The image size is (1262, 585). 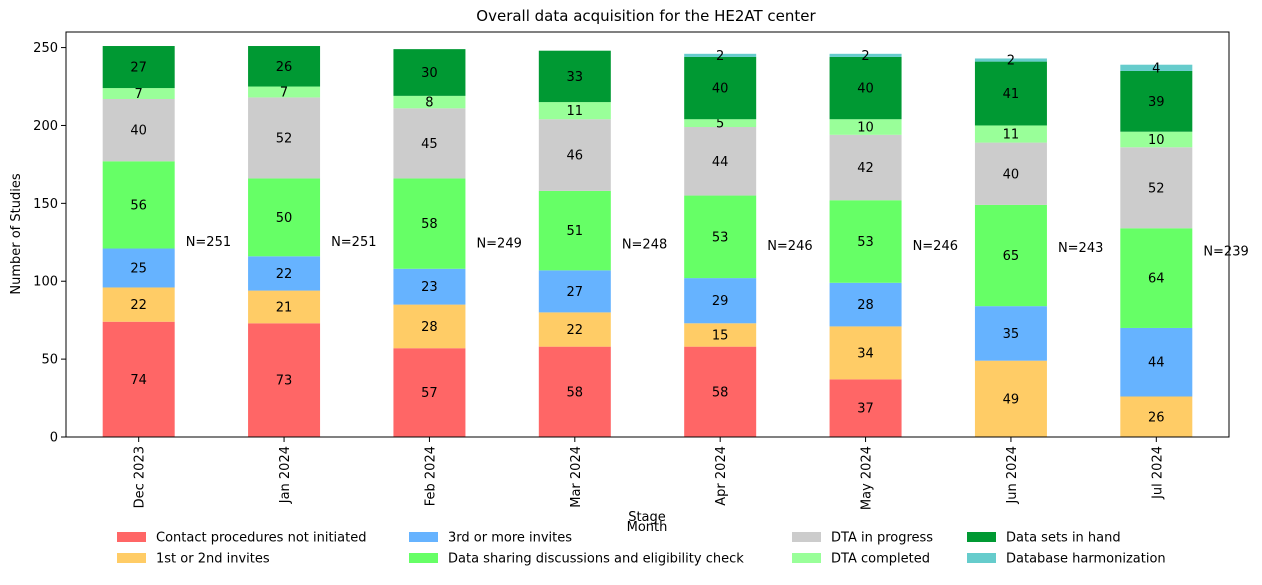 I want to click on x-tick-label: Apr 2024, so click(x=721, y=476).